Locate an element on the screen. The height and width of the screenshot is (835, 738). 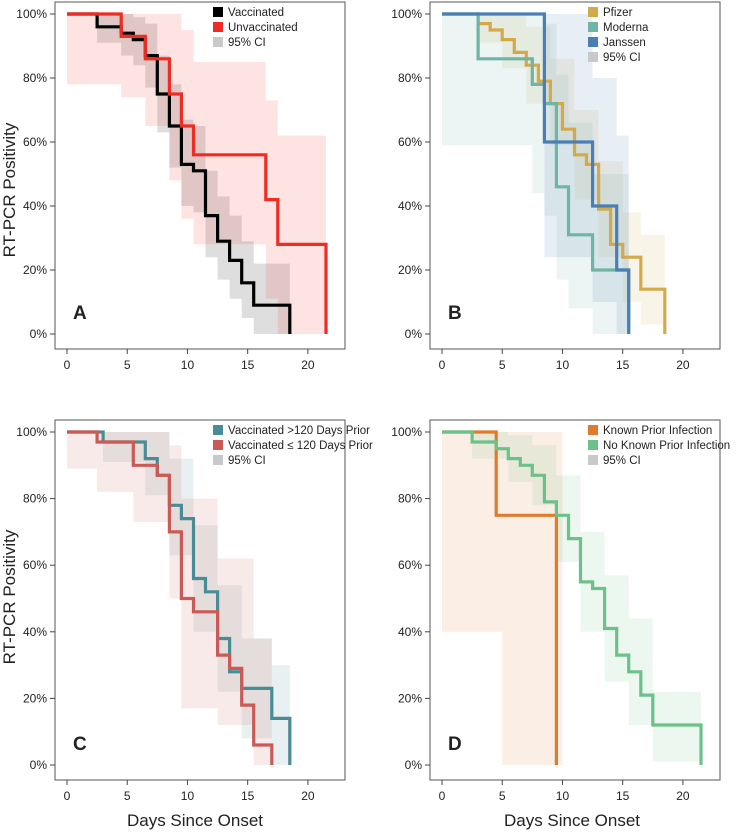
panel-letter: C is located at coordinates (80, 744).